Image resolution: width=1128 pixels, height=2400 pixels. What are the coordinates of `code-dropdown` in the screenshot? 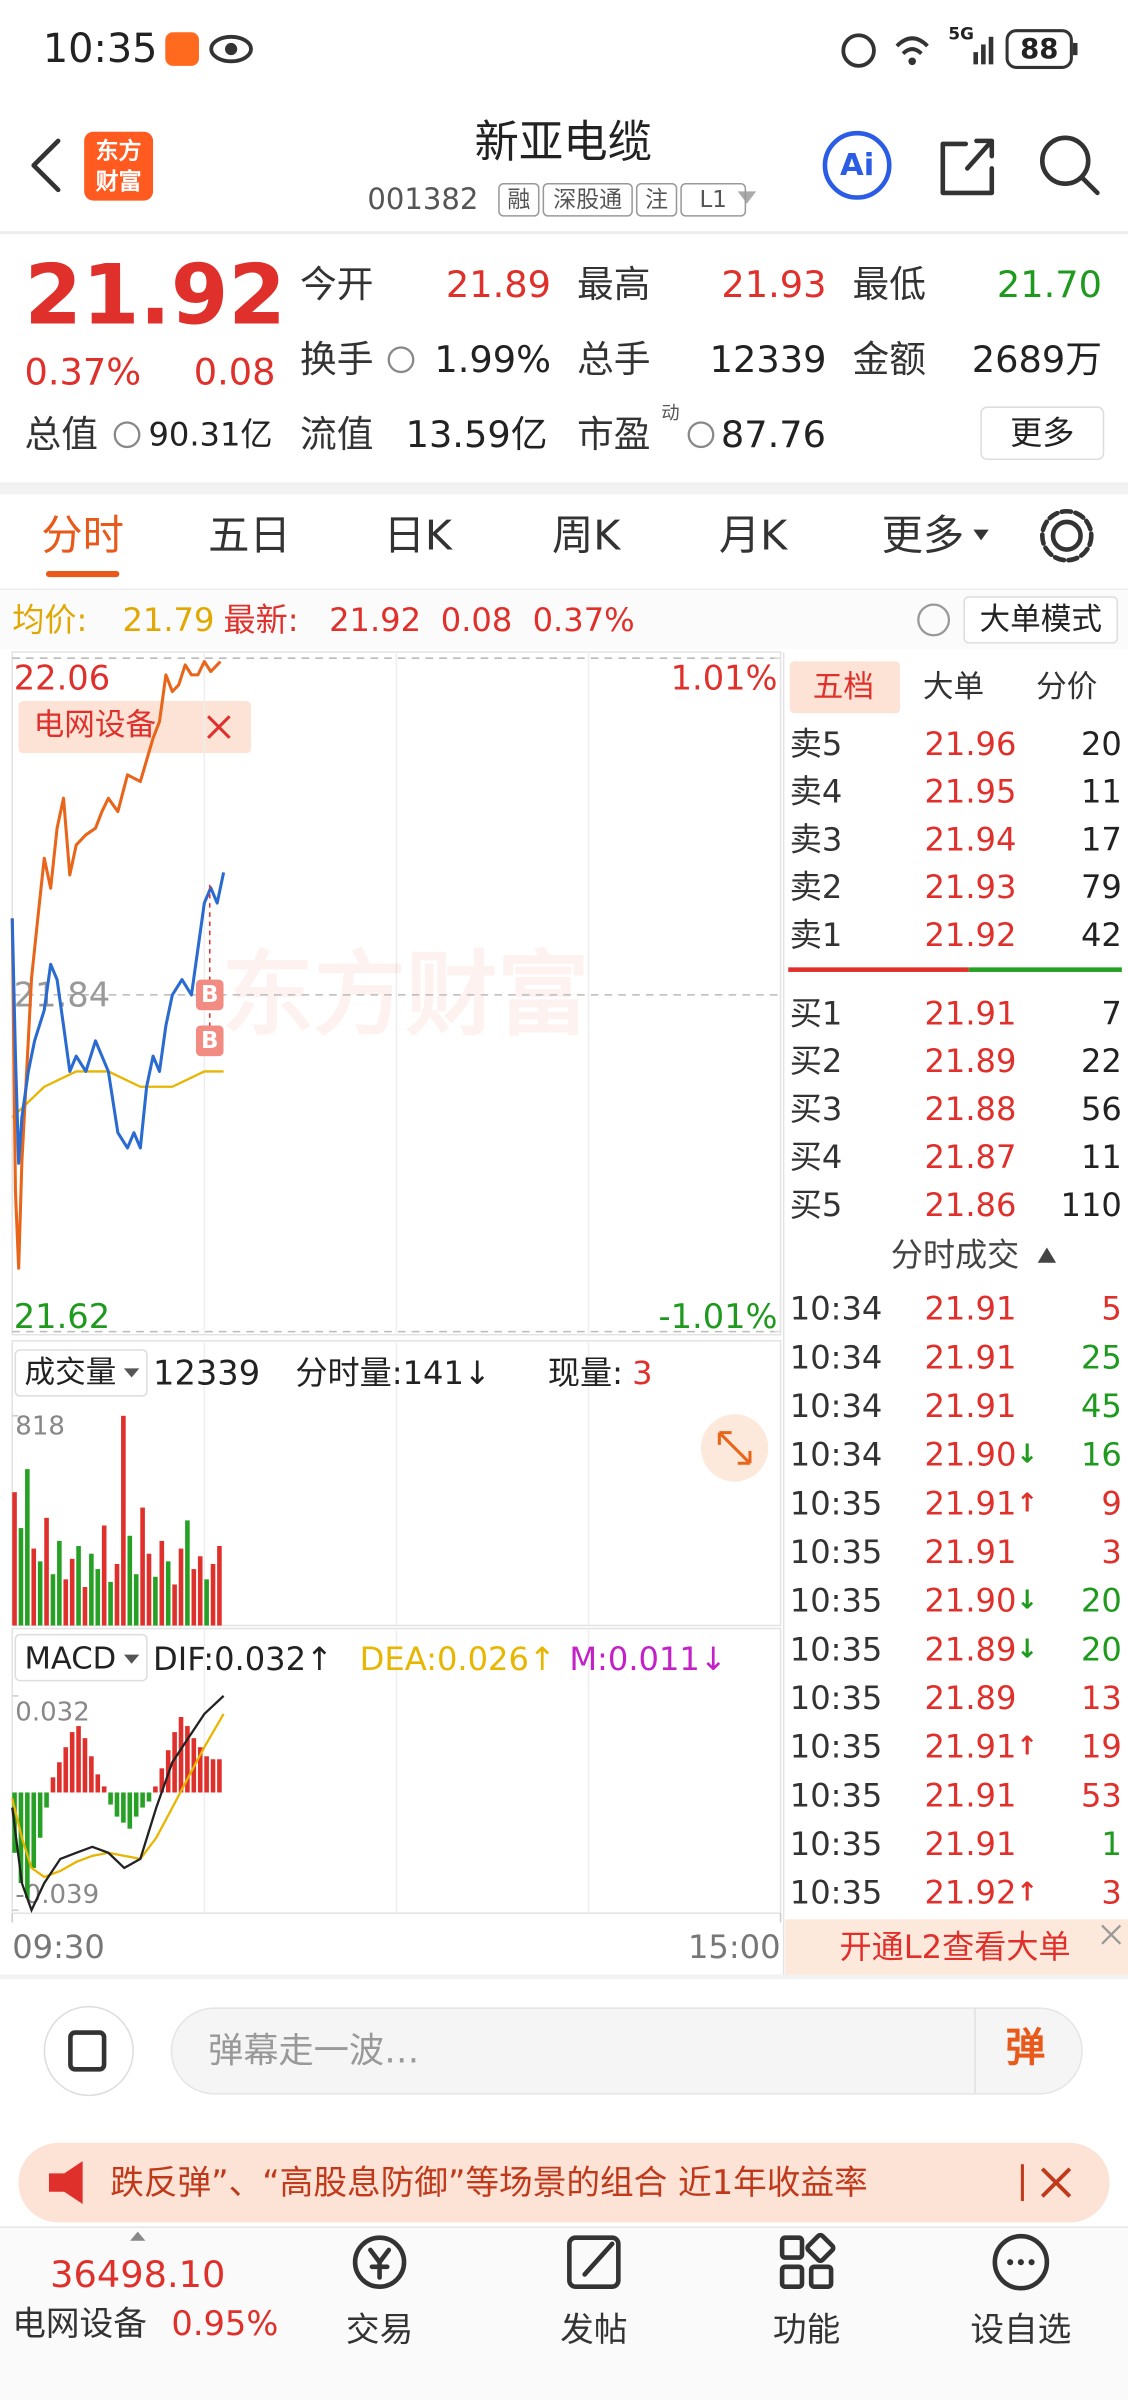 It's located at (747, 197).